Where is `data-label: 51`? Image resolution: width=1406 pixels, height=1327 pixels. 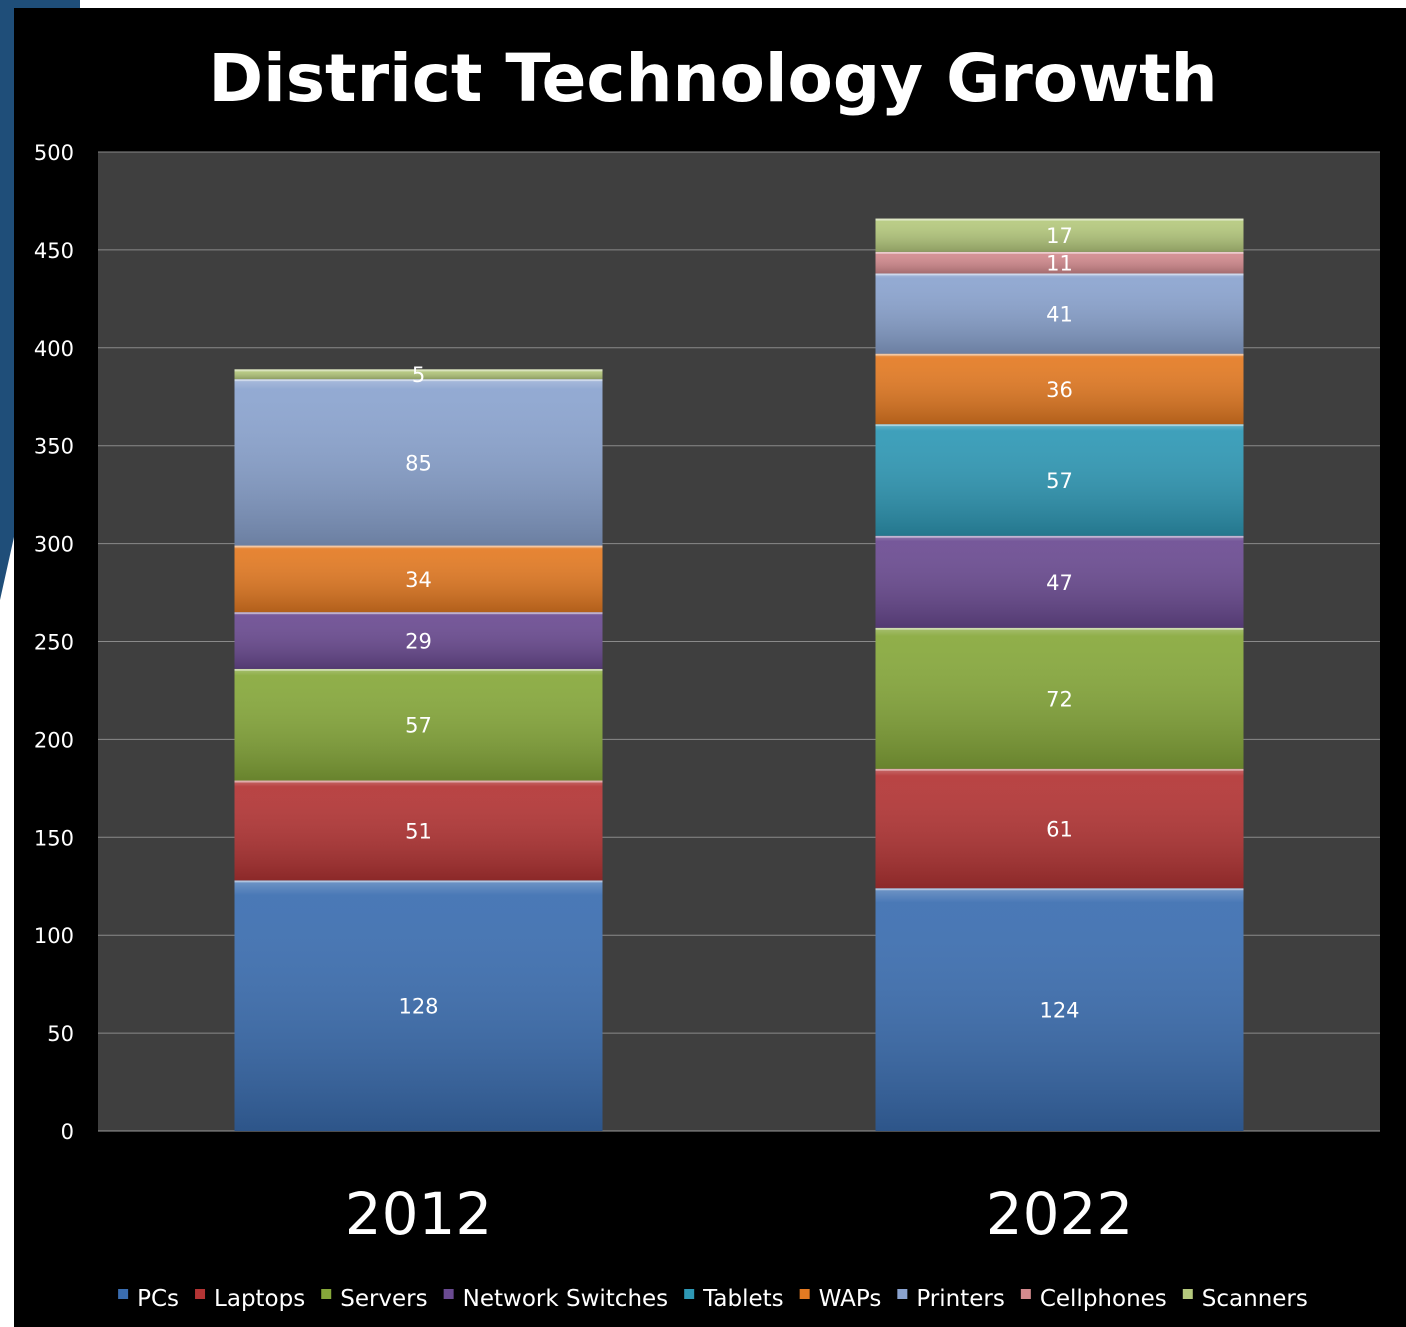
data-label: 51 is located at coordinates (418, 831).